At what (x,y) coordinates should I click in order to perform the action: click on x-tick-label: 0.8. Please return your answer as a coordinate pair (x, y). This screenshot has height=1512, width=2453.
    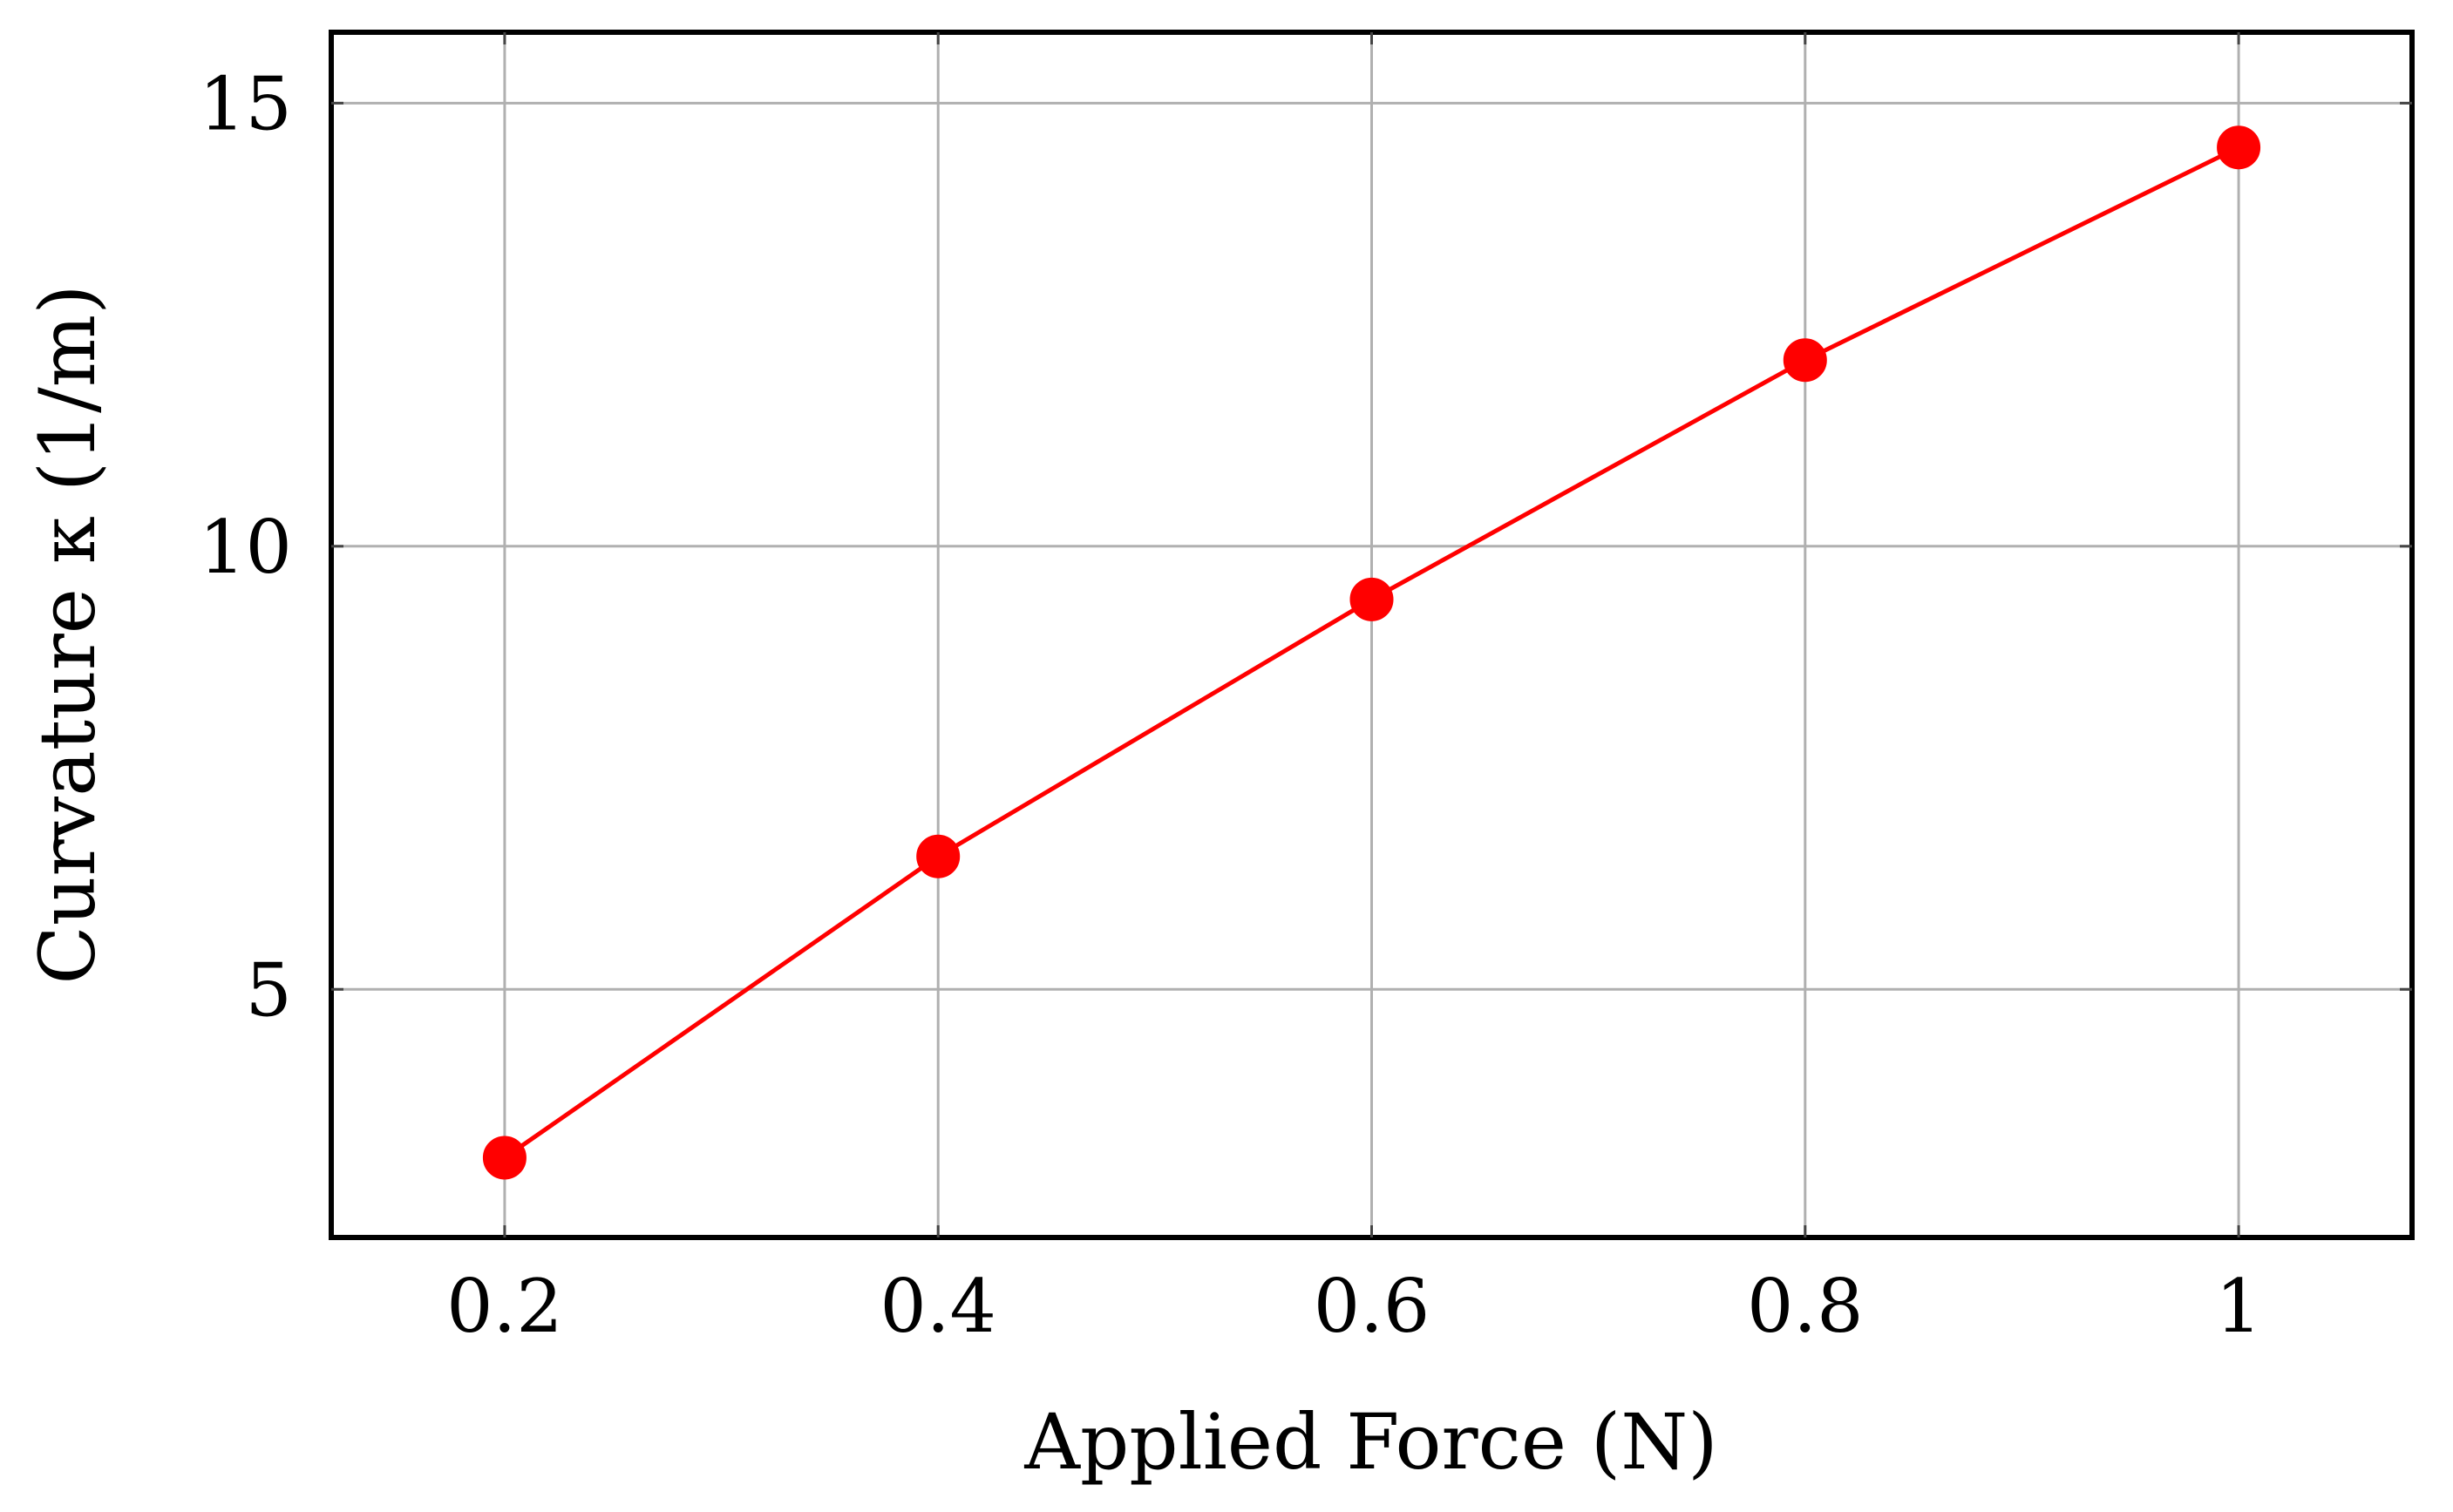
    Looking at the image, I should click on (1806, 1306).